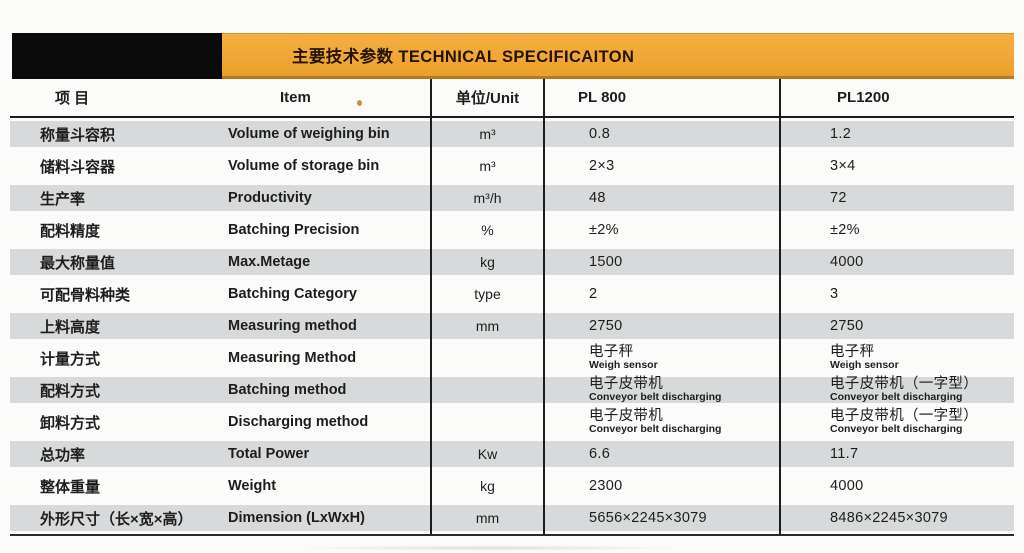 The height and width of the screenshot is (553, 1024). Describe the element at coordinates (328, 97) in the screenshot. I see `column-header-item: Item` at that location.